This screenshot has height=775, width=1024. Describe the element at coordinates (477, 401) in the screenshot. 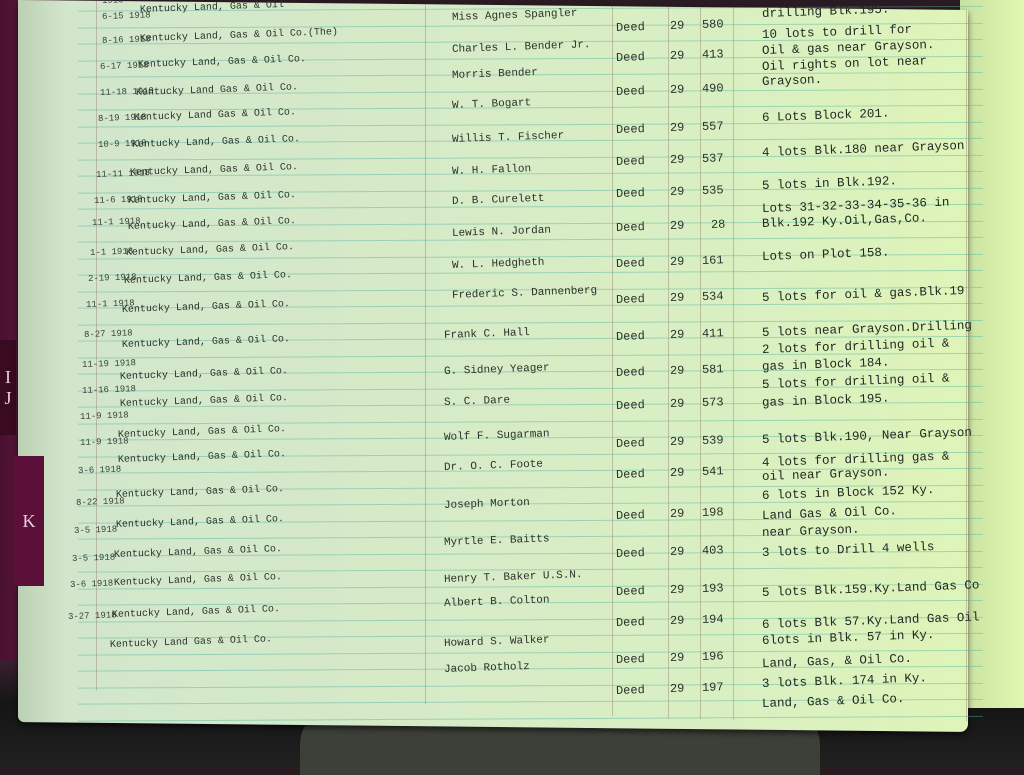

I see `grantee-name: S. C. Dare` at that location.